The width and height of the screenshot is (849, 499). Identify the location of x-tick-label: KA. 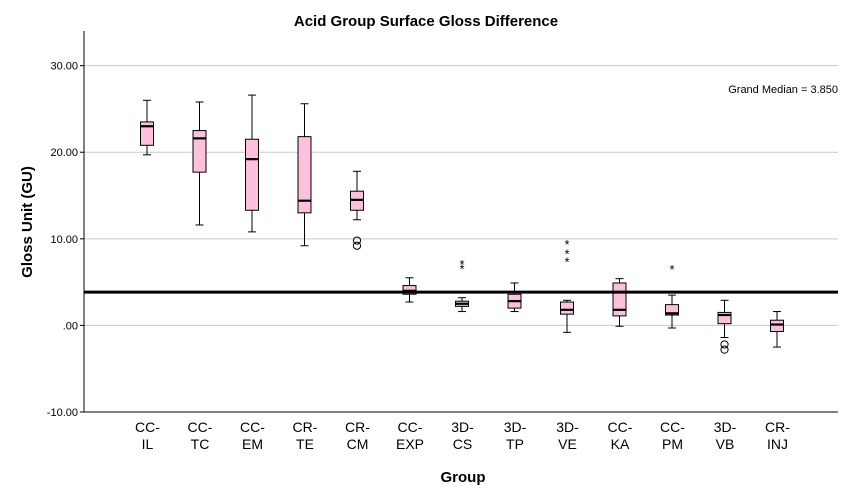
(620, 444).